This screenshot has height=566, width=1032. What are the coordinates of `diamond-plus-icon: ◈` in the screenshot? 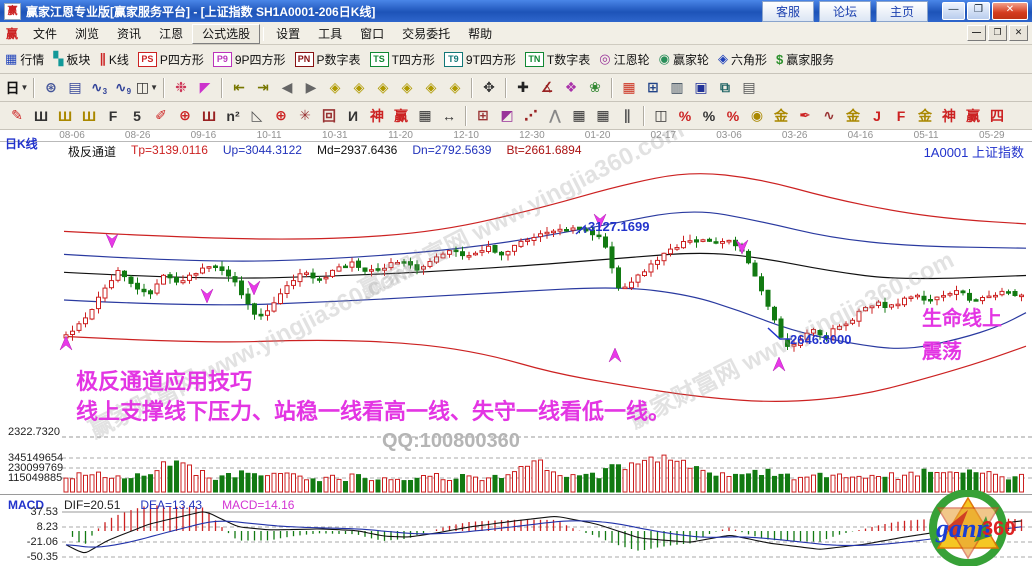 It's located at (431, 87).